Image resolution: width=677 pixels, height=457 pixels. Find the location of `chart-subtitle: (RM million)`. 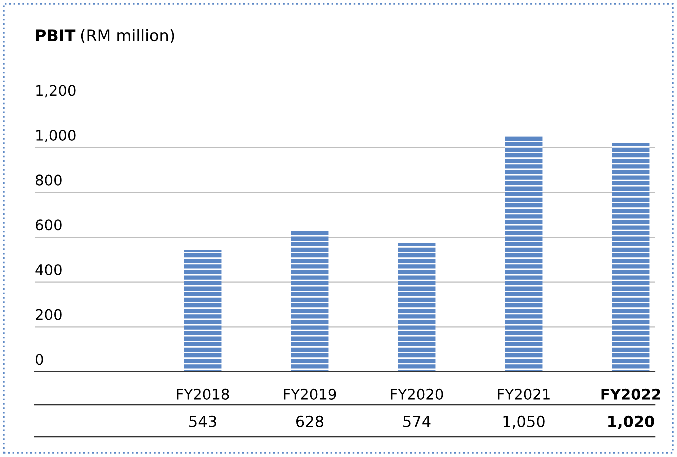

chart-subtitle: (RM million) is located at coordinates (127, 36).